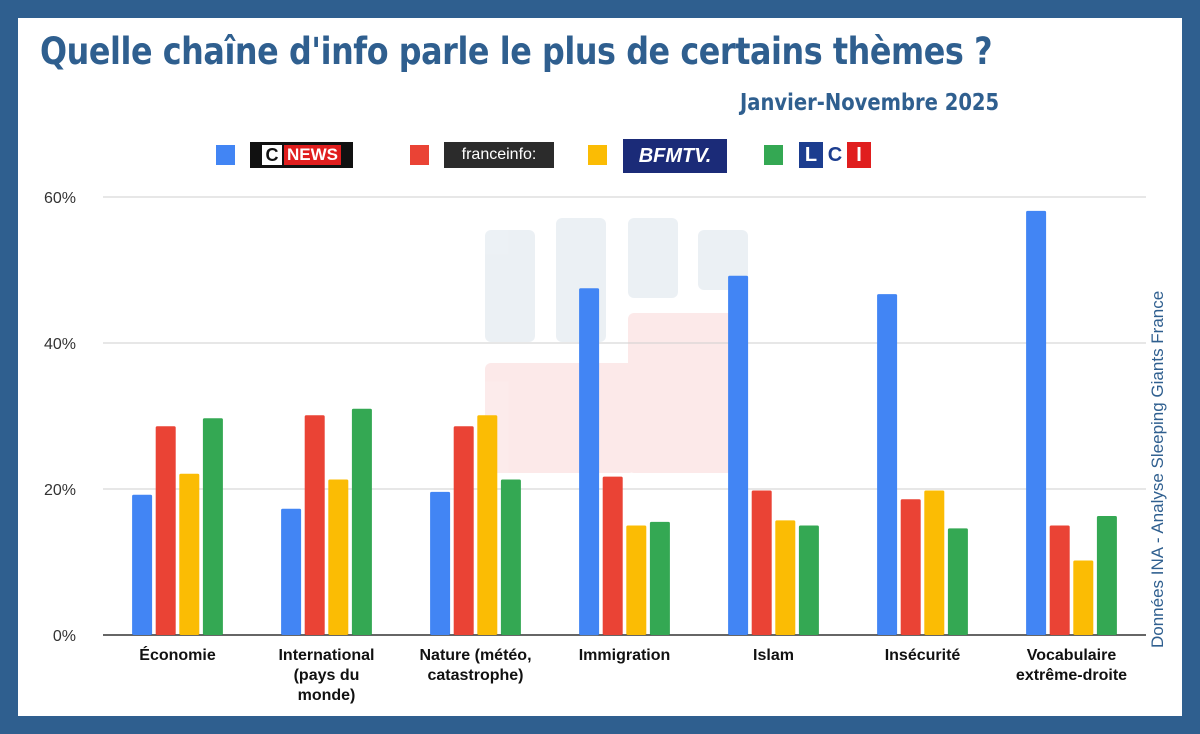  I want to click on lci-logo-l: L, so click(811, 155).